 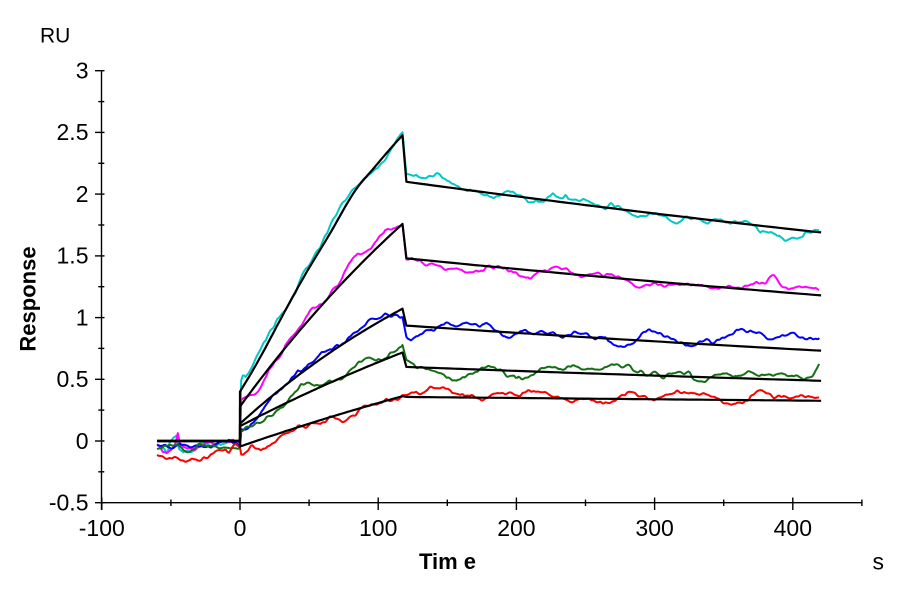 What do you see at coordinates (378, 528) in the screenshot?
I see `svg-text: 100` at bounding box center [378, 528].